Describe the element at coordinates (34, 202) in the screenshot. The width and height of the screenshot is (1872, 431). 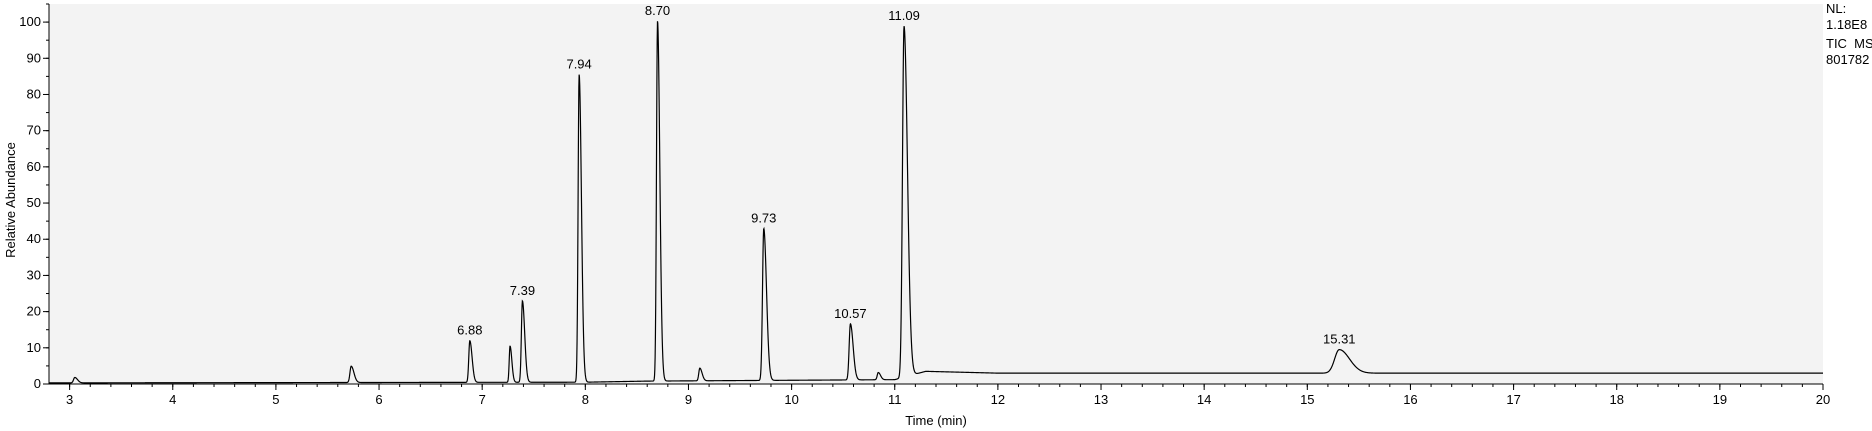
I see `y-tick-label: 50` at that location.